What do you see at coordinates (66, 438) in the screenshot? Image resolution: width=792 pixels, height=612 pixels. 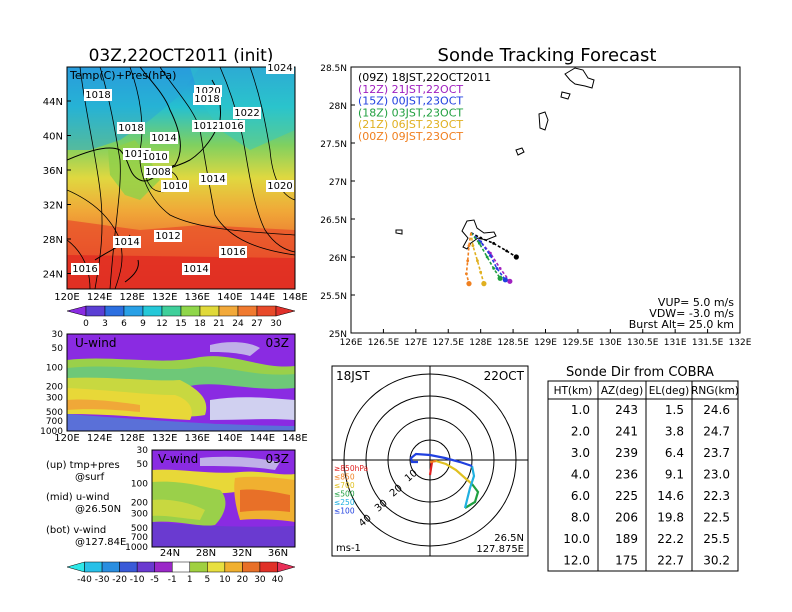 I see `lon-tick-label: 120E` at bounding box center [66, 438].